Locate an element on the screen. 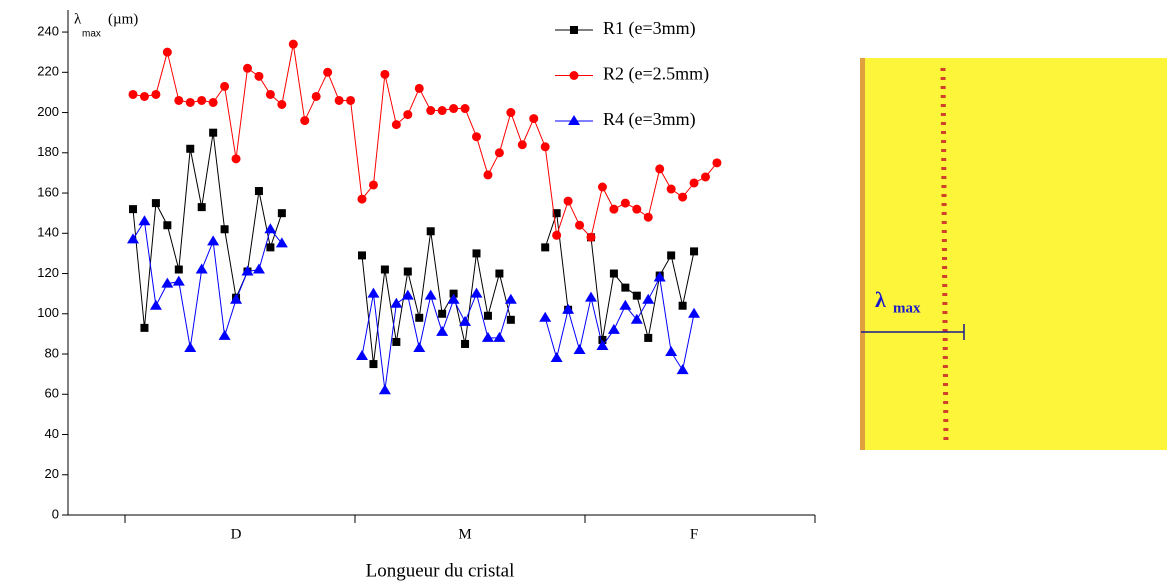 The height and width of the screenshot is (585, 1168). y-tick-label: 180 is located at coordinates (48, 151).